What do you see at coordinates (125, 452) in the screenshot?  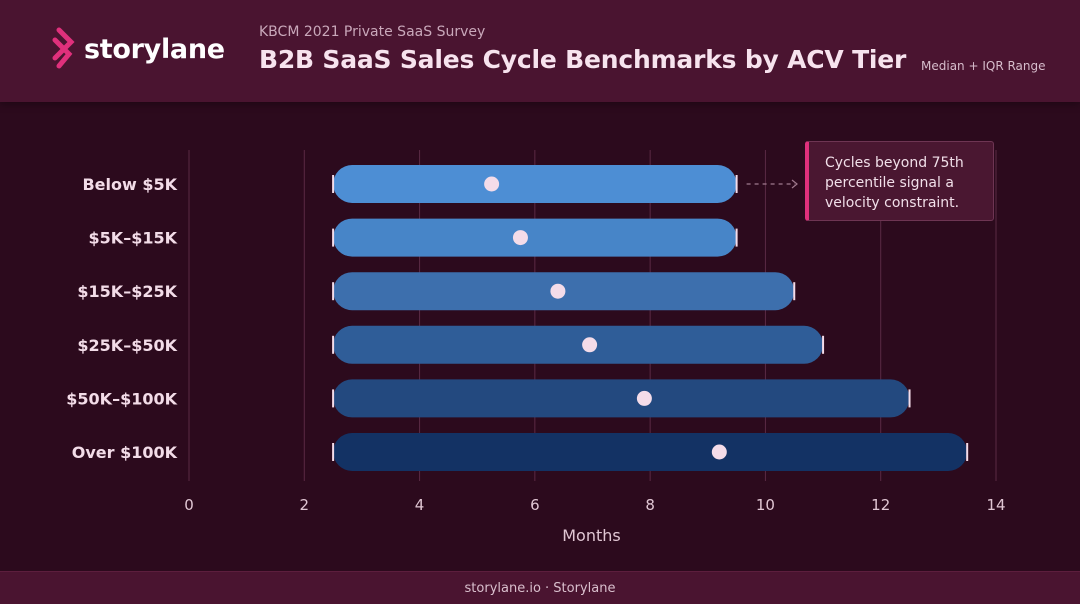 I see `category-label: Over $100K` at bounding box center [125, 452].